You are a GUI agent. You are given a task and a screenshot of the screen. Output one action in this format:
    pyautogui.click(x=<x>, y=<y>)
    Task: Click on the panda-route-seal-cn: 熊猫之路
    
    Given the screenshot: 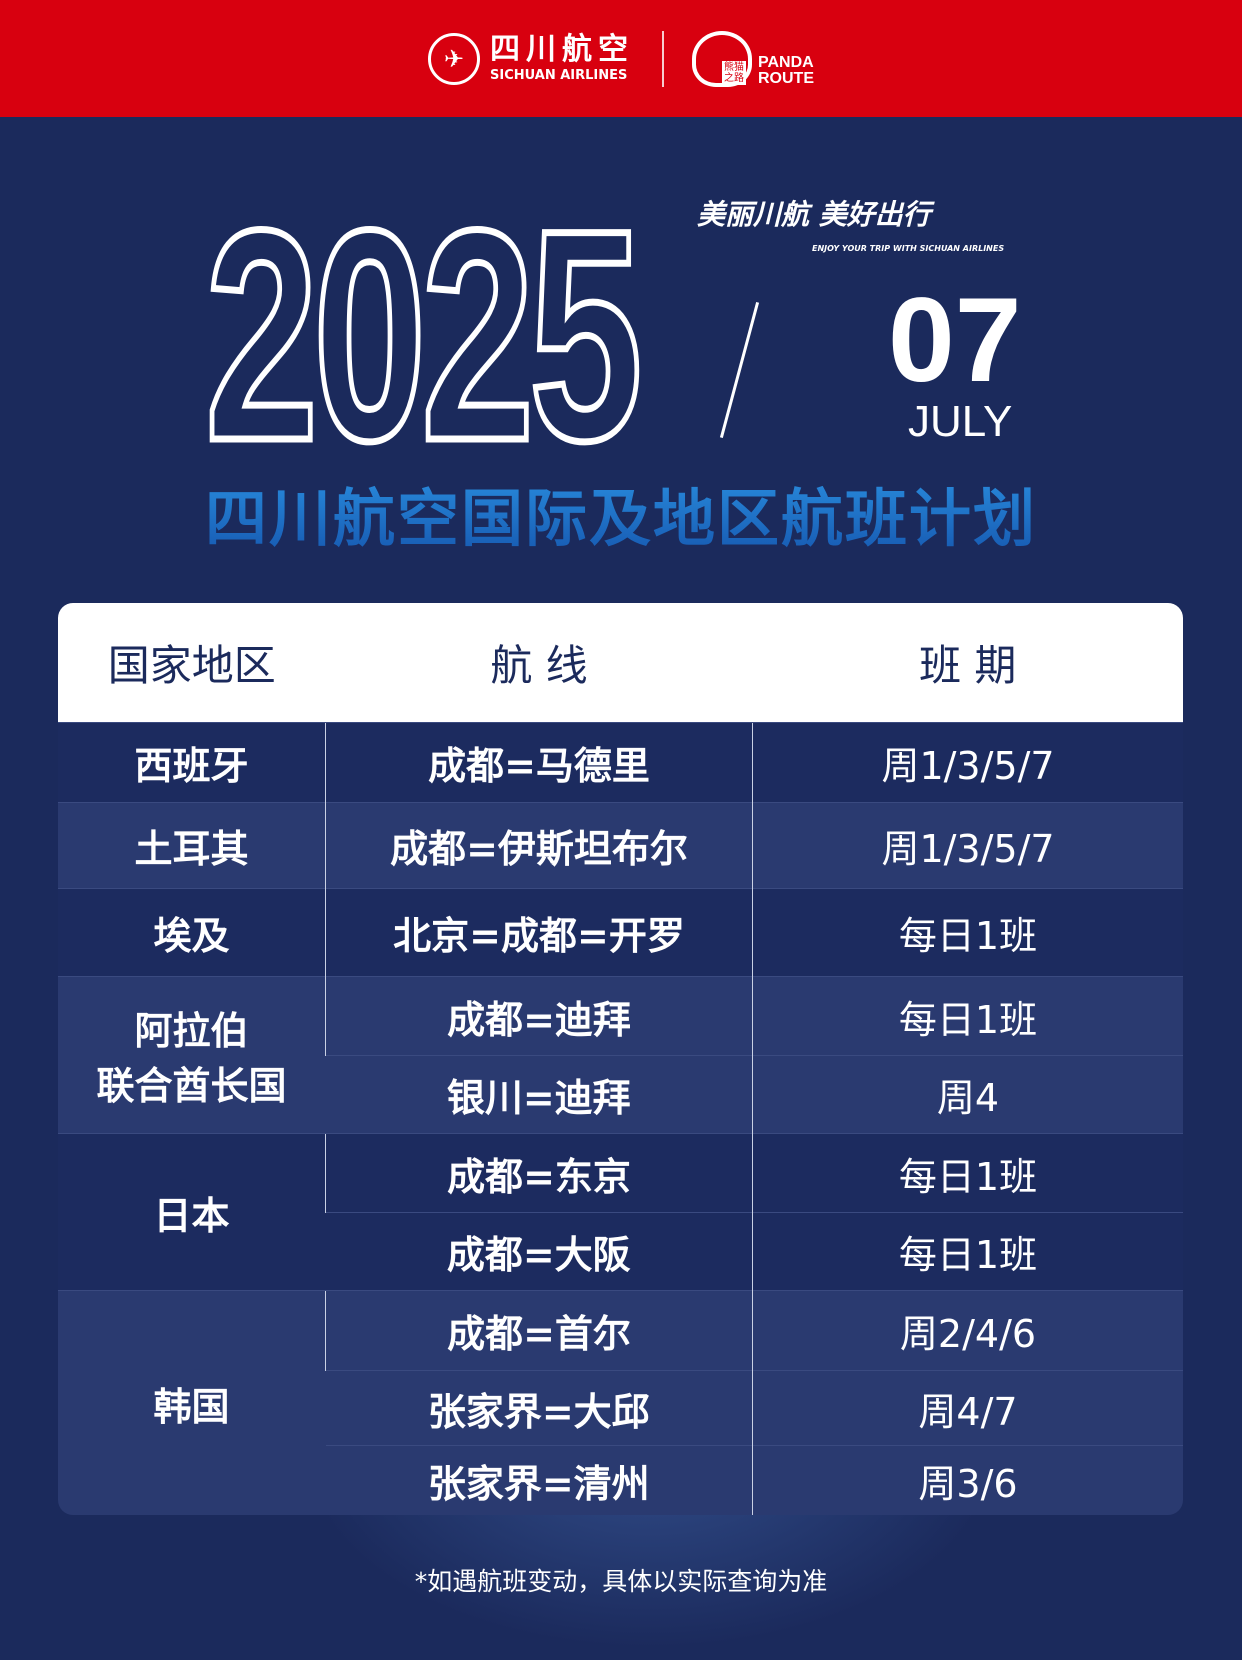 What is the action you would take?
    pyautogui.click(x=734, y=72)
    